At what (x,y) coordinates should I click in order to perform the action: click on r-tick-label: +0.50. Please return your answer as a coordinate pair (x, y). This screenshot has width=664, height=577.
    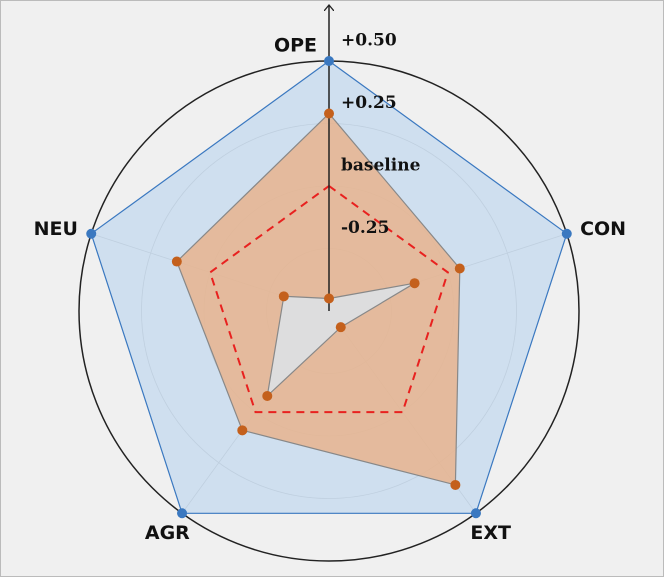
    Looking at the image, I should click on (369, 41).